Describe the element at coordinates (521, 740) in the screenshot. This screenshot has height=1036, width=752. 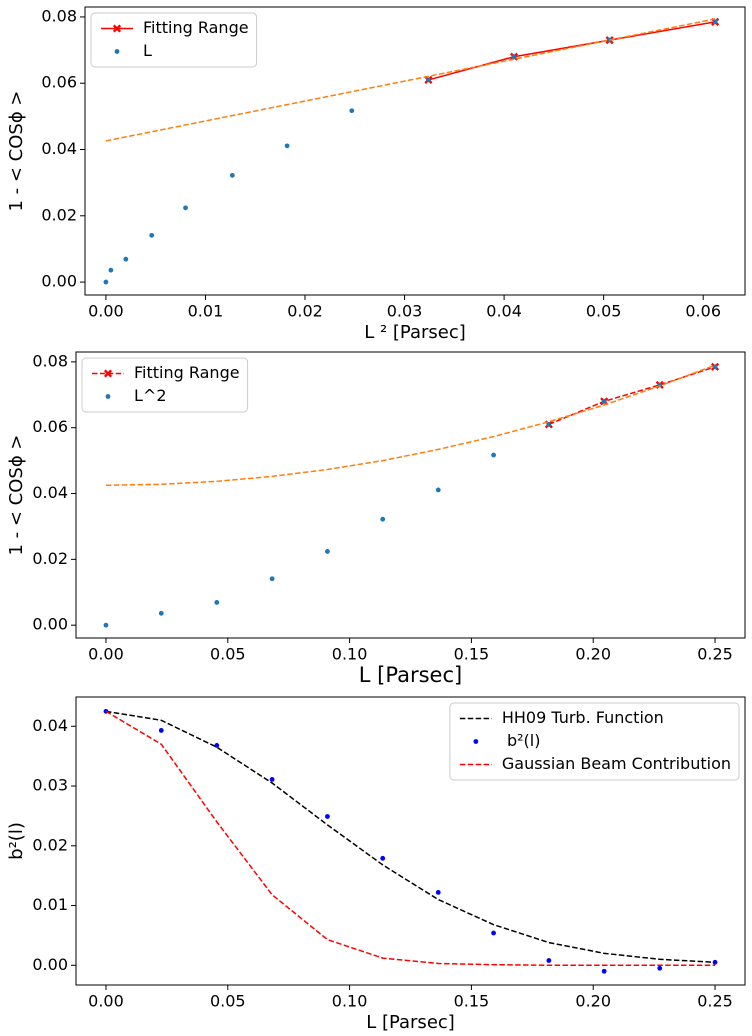
I see `legend-label: b²(l)` at that location.